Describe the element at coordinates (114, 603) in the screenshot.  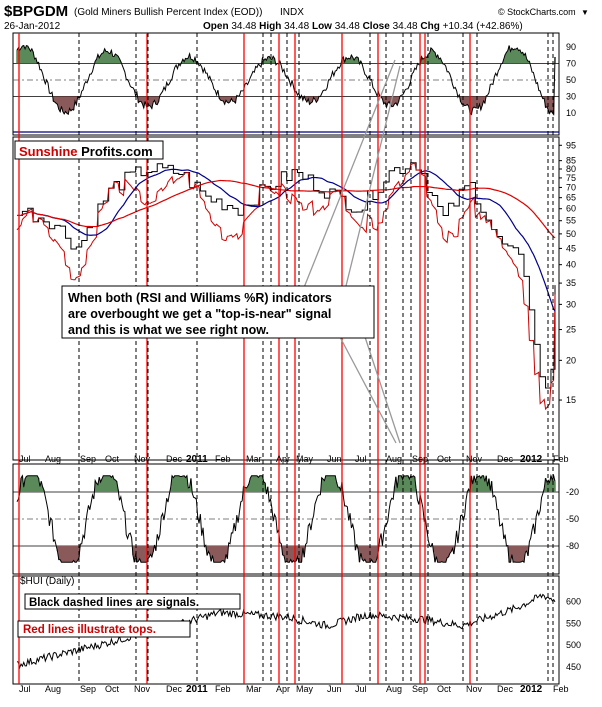
I see `legend-black-text: Black dashed lines are signals.` at that location.